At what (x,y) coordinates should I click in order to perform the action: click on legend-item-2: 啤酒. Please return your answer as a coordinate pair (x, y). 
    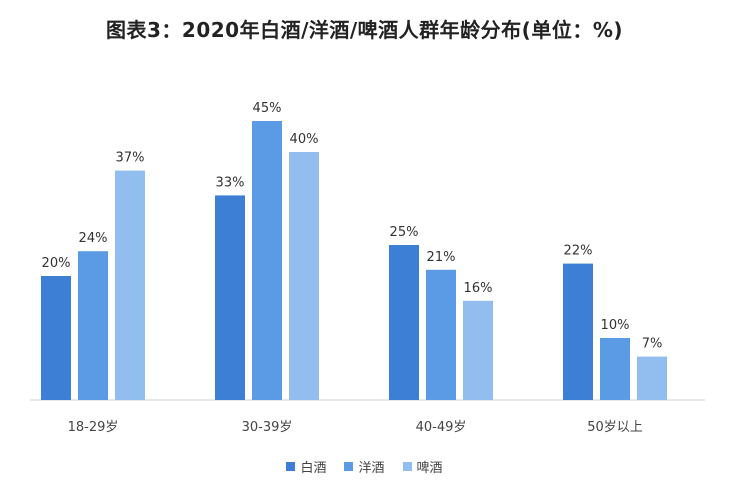
    Looking at the image, I should click on (422, 466).